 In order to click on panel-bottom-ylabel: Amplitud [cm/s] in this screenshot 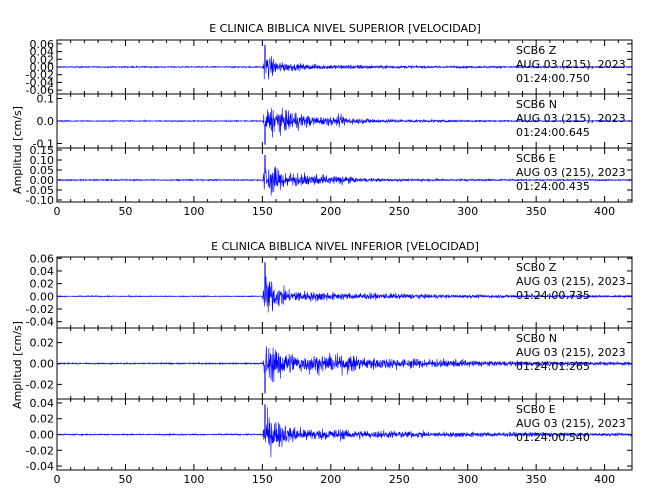, I will do `click(17, 365)`.